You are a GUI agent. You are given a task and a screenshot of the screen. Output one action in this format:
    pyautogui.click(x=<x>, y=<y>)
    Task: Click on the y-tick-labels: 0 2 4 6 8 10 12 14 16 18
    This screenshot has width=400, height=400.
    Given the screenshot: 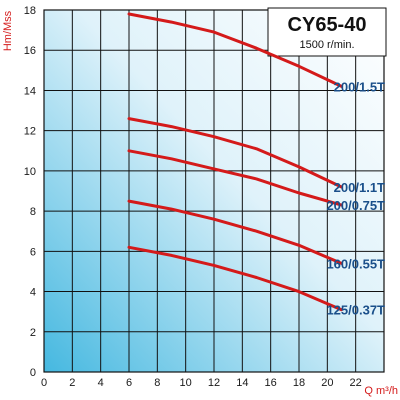 What is the action you would take?
    pyautogui.click(x=30, y=192)
    